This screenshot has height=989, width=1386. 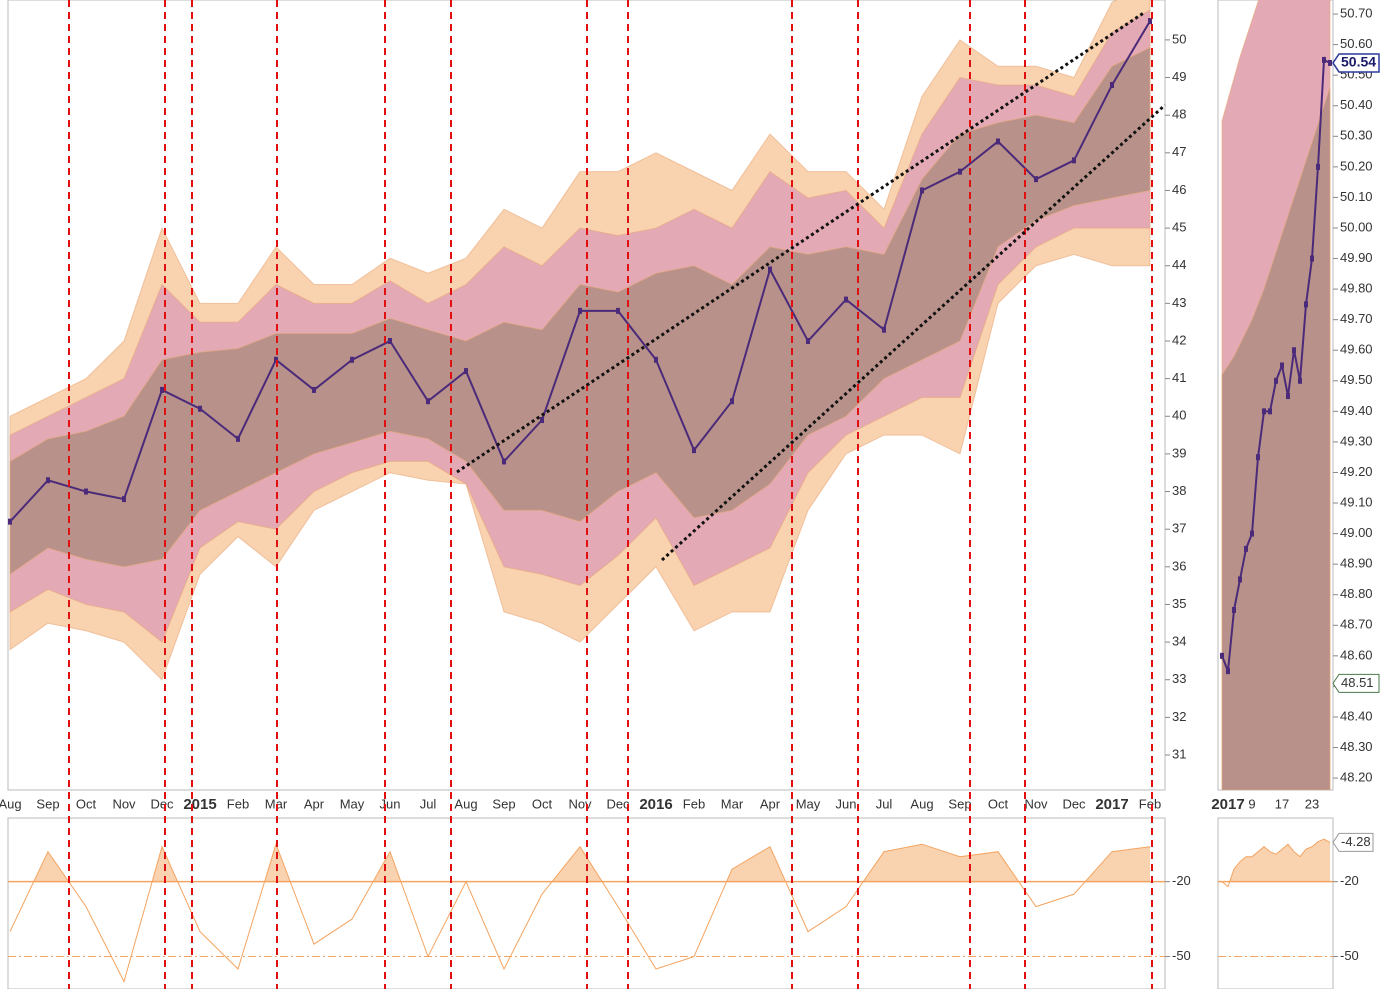 What do you see at coordinates (1356, 654) in the screenshot?
I see `y-tick-label: 48.60` at bounding box center [1356, 654].